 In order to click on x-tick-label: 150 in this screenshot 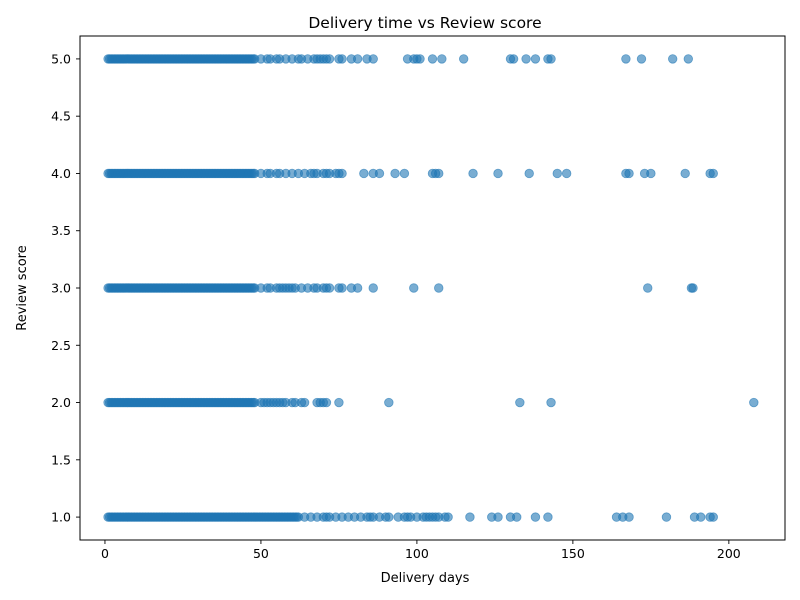, I will do `click(573, 553)`.